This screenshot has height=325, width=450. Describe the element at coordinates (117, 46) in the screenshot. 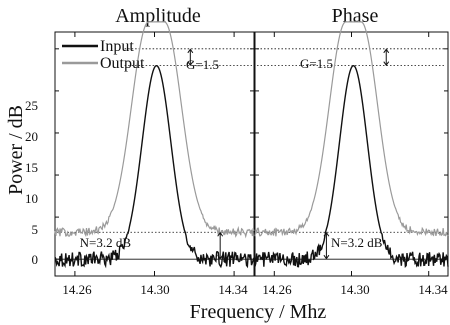

I see `legend-label-input: Input` at that location.